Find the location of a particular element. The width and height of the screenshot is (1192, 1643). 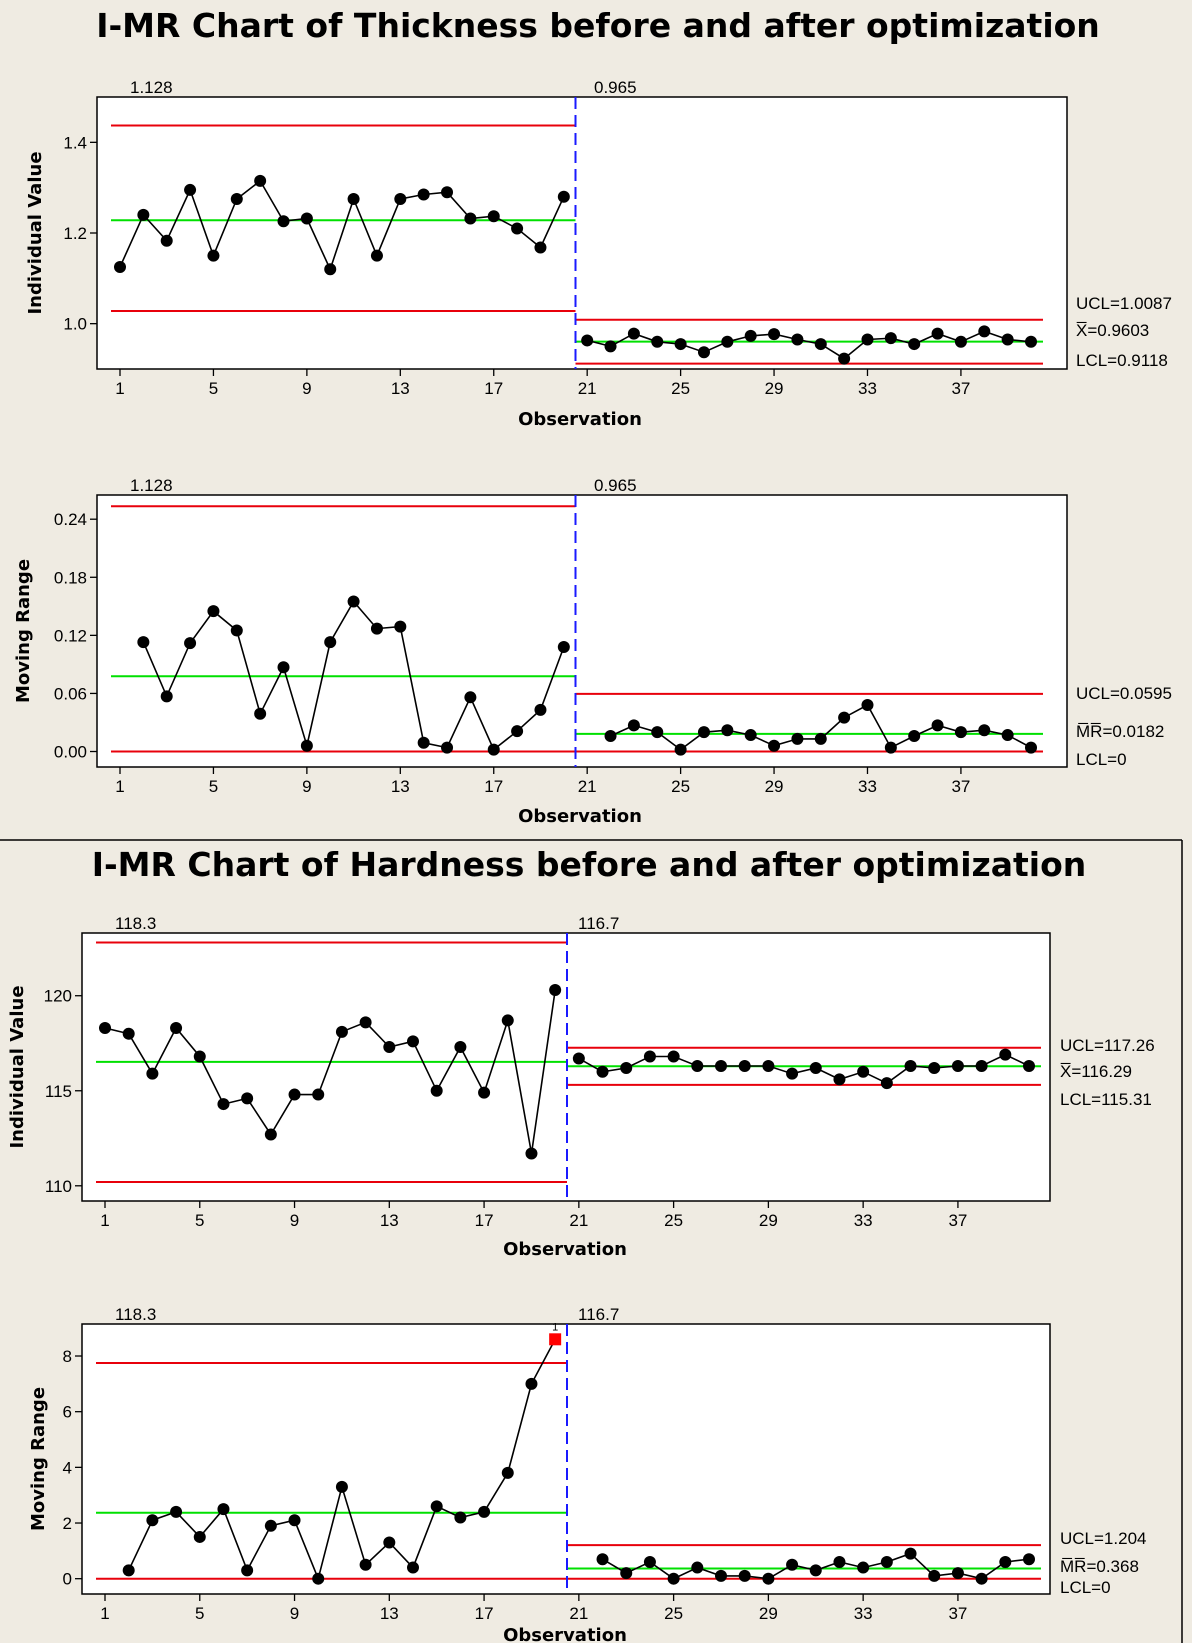

hardness-individual-ucl-label: UCL=117.26 is located at coordinates (1107, 1045).